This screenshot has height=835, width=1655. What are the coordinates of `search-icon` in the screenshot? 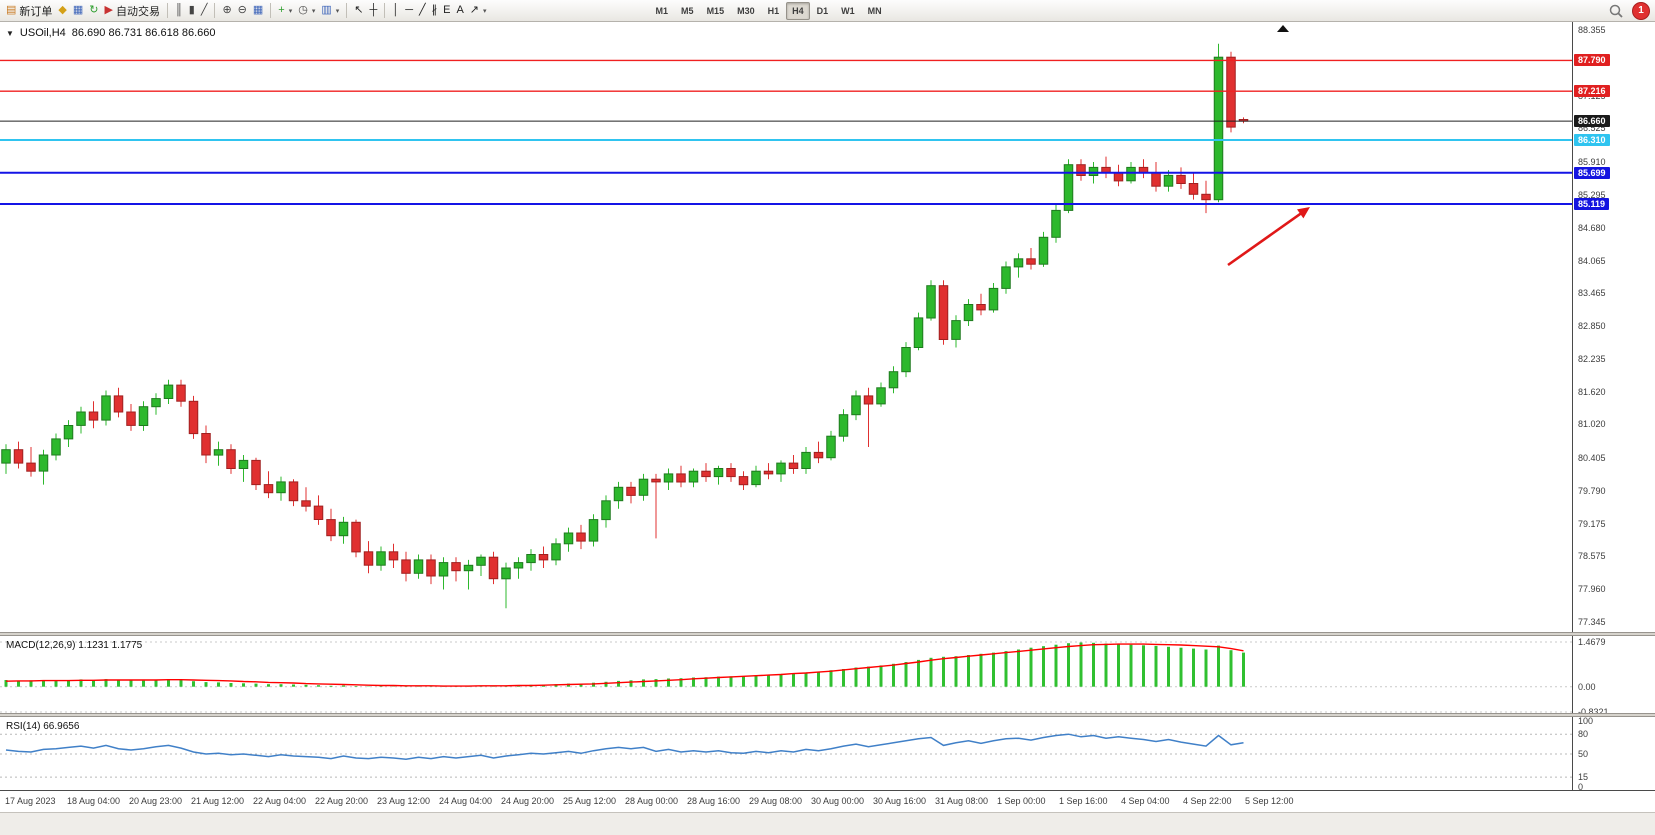 It's located at (1616, 11).